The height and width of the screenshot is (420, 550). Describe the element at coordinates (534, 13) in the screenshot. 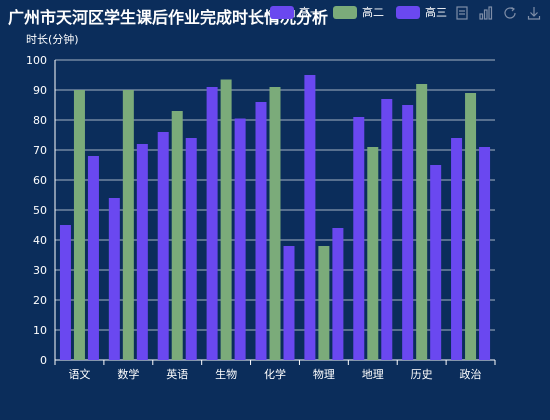

I see `download-icon` at that location.